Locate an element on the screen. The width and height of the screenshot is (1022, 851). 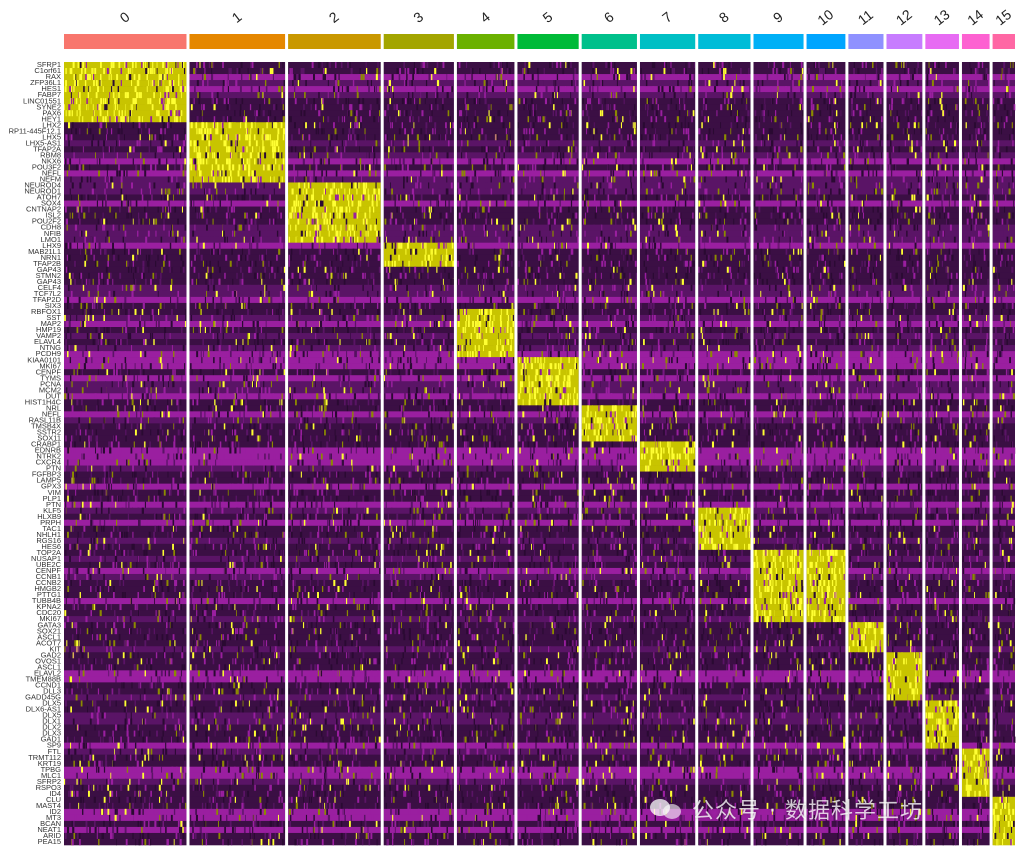
cluster-label-9: 9 is located at coordinates (778, 17).